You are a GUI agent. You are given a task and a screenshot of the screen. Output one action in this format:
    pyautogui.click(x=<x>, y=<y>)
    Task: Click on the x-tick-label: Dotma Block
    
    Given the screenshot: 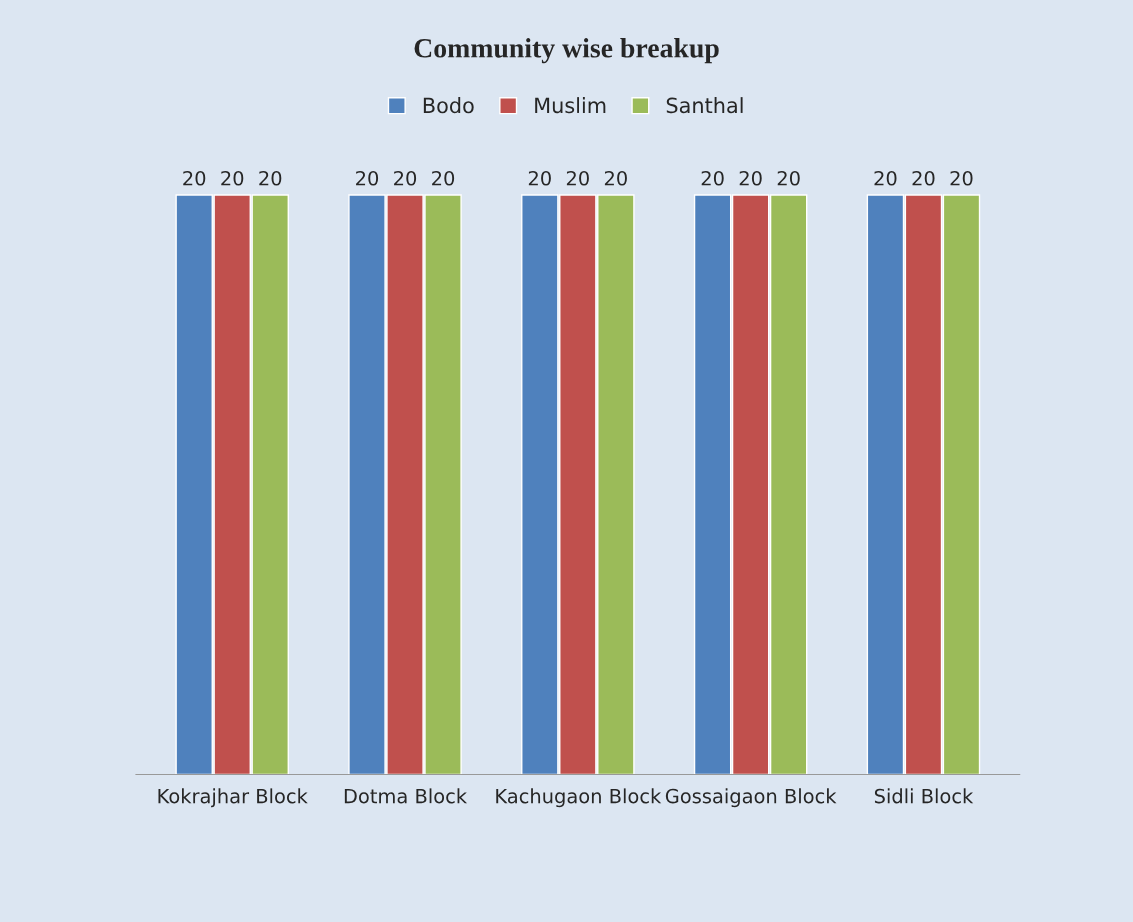 What is the action you would take?
    pyautogui.click(x=406, y=796)
    